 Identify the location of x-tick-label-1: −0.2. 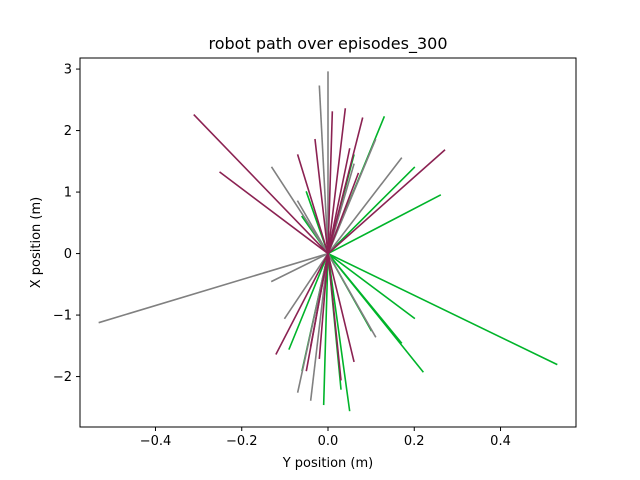
(242, 441).